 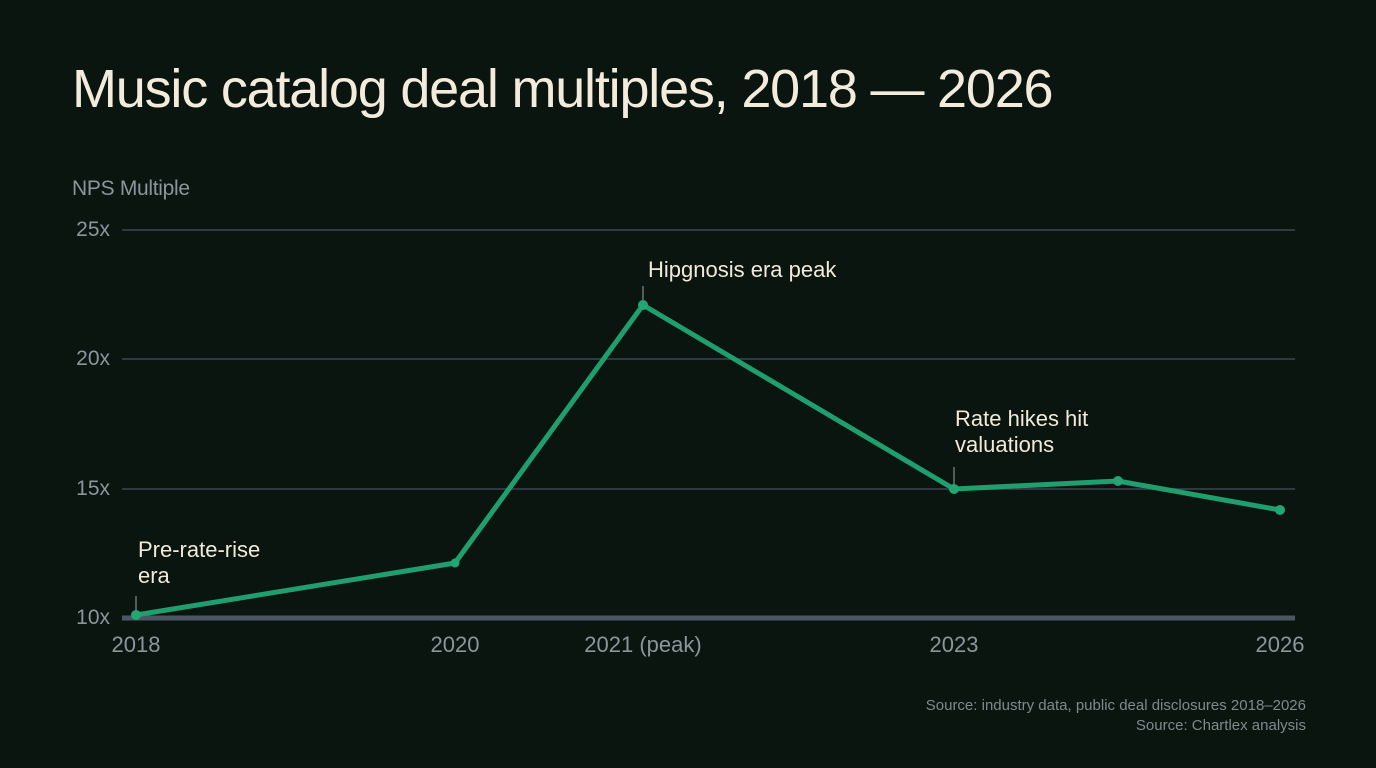 I want to click on y-tick-10: 10x, so click(x=93, y=617).